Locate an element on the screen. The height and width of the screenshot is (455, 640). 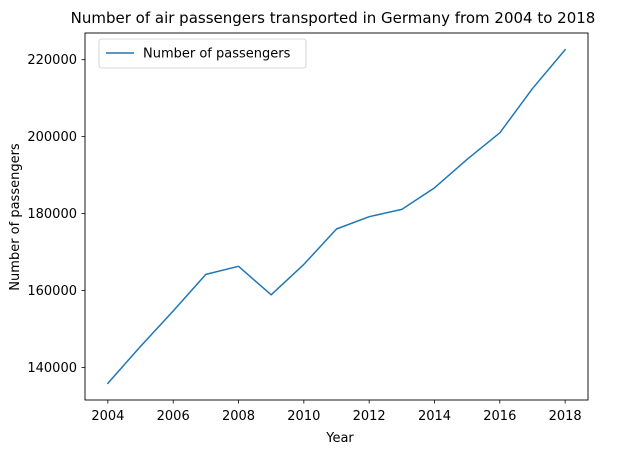
y-tick-label: 140000 is located at coordinates (52, 368).